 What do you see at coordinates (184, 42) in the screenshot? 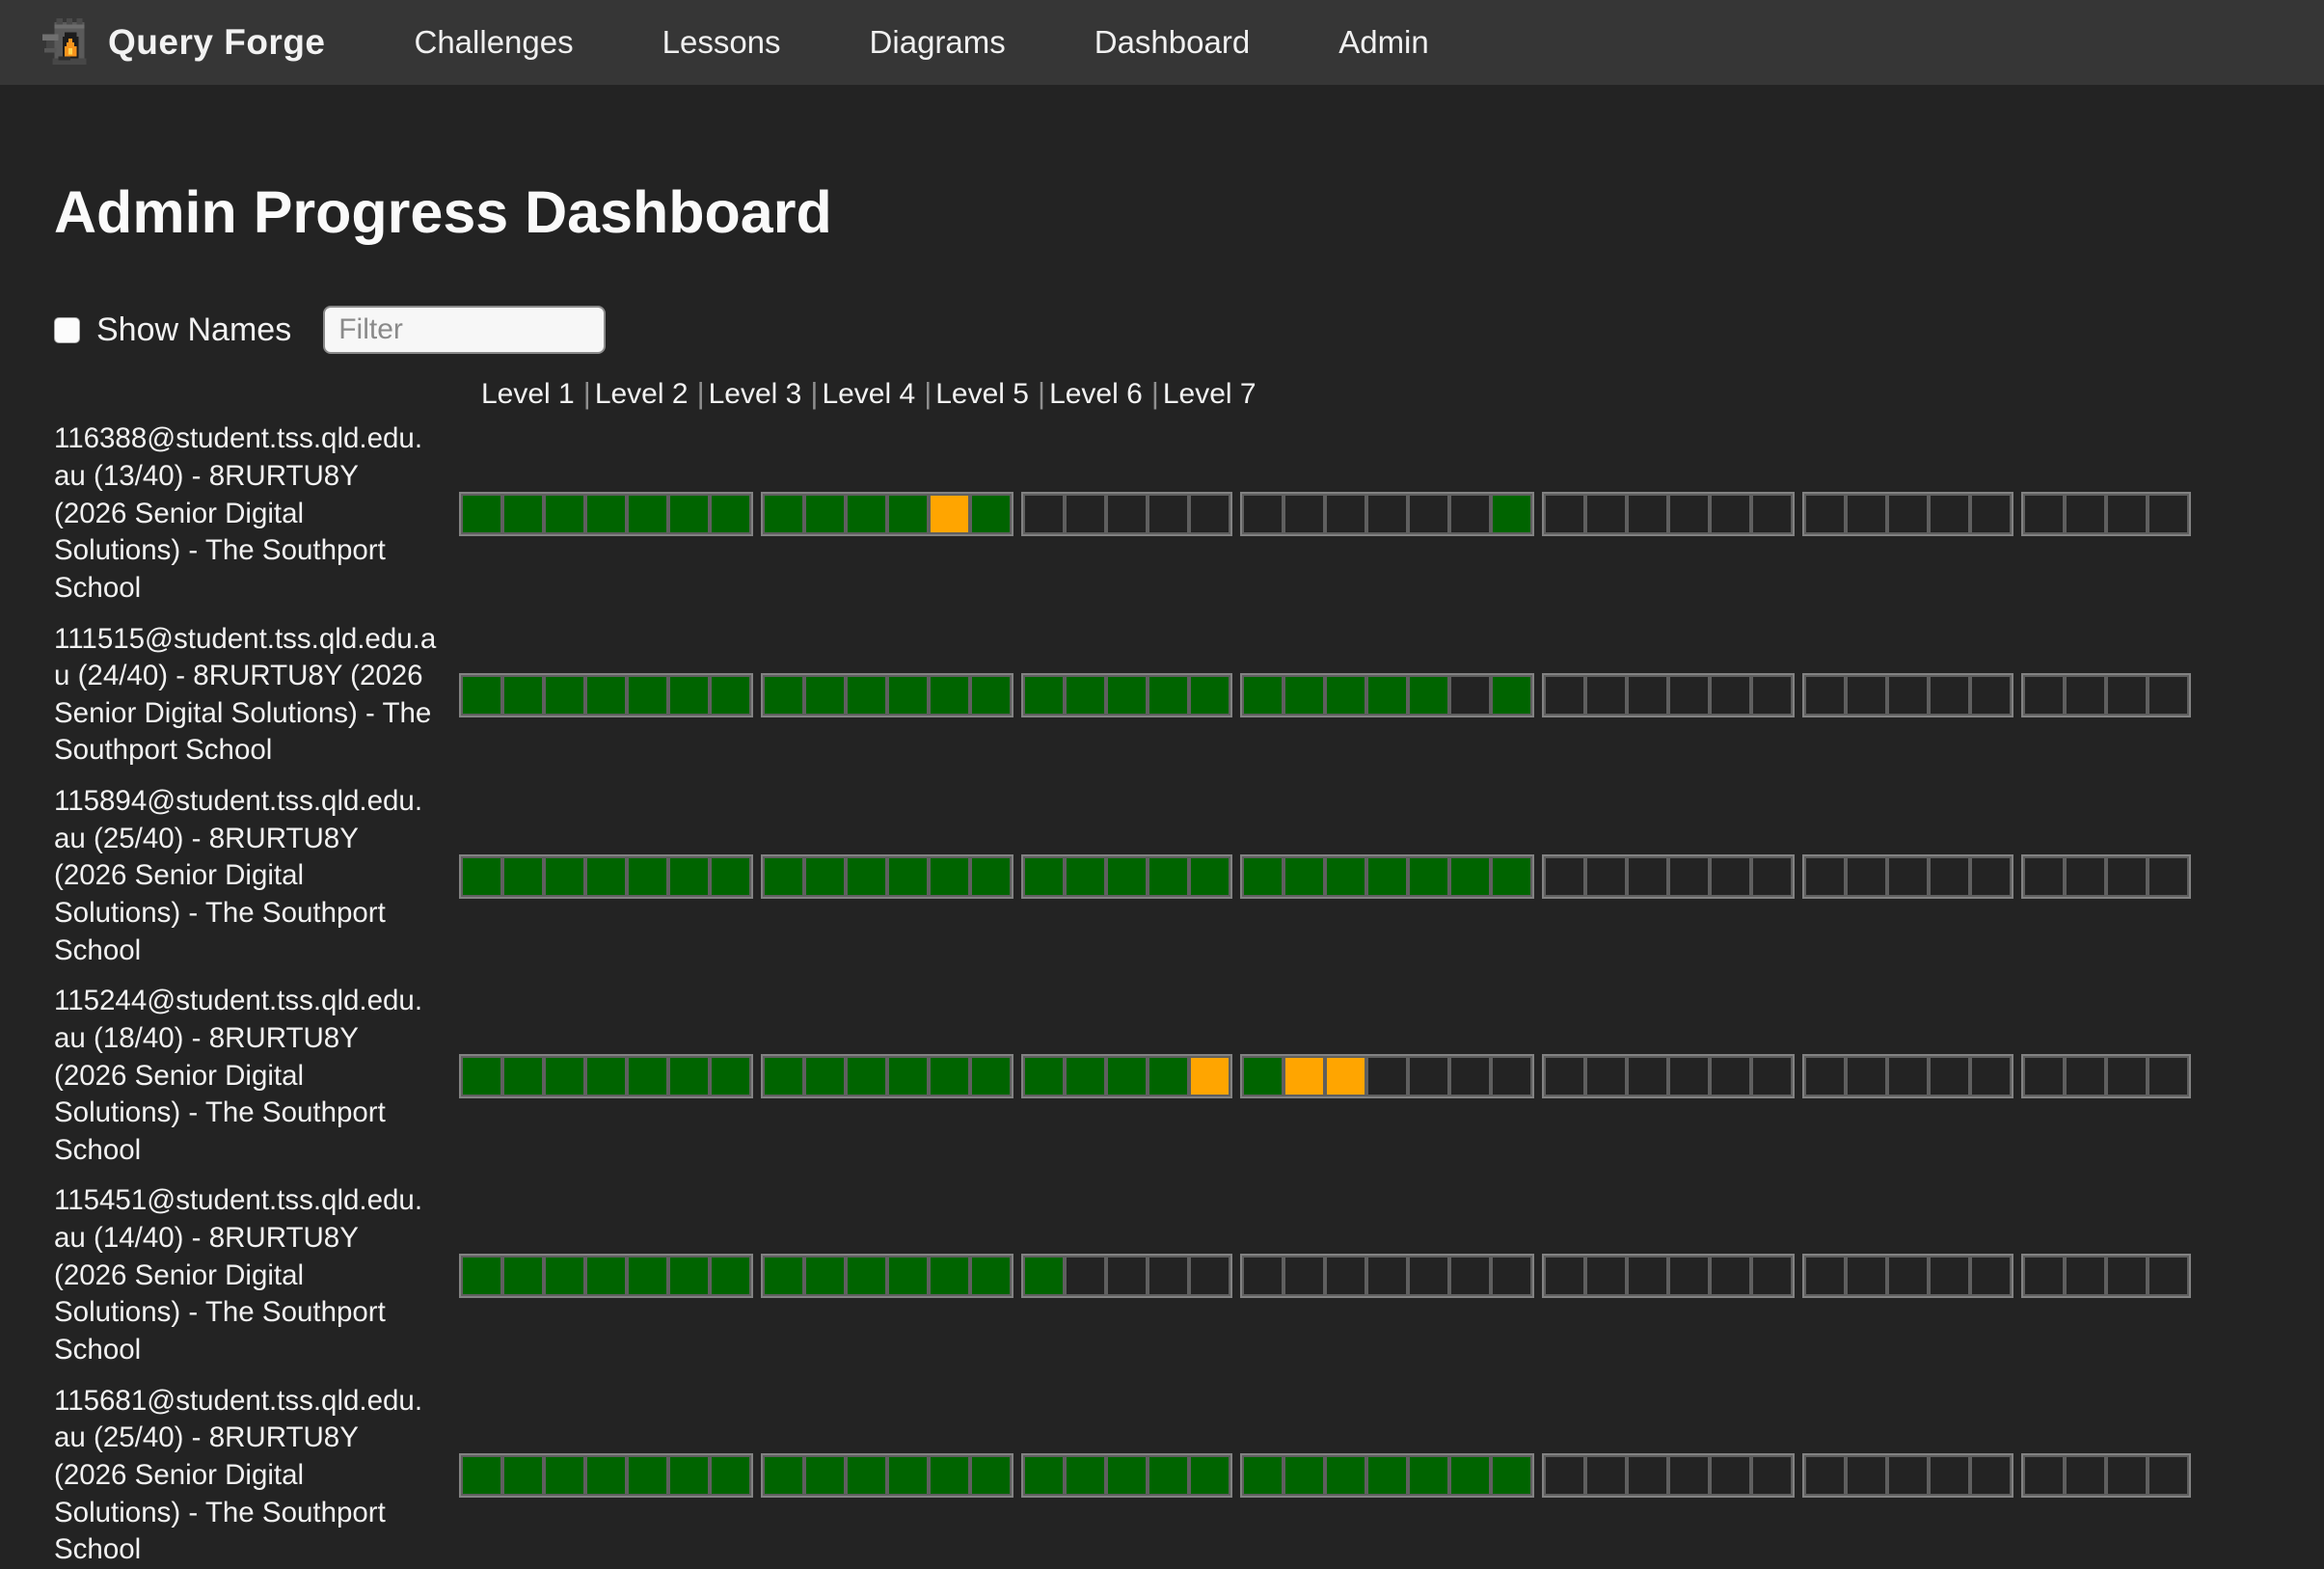
I see `brand-link: Query Forge` at bounding box center [184, 42].